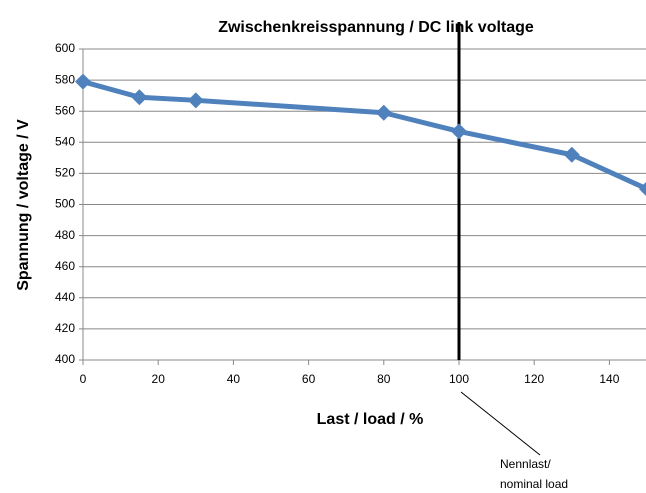 The height and width of the screenshot is (493, 646). I want to click on y-tick-label: 600, so click(65, 48).